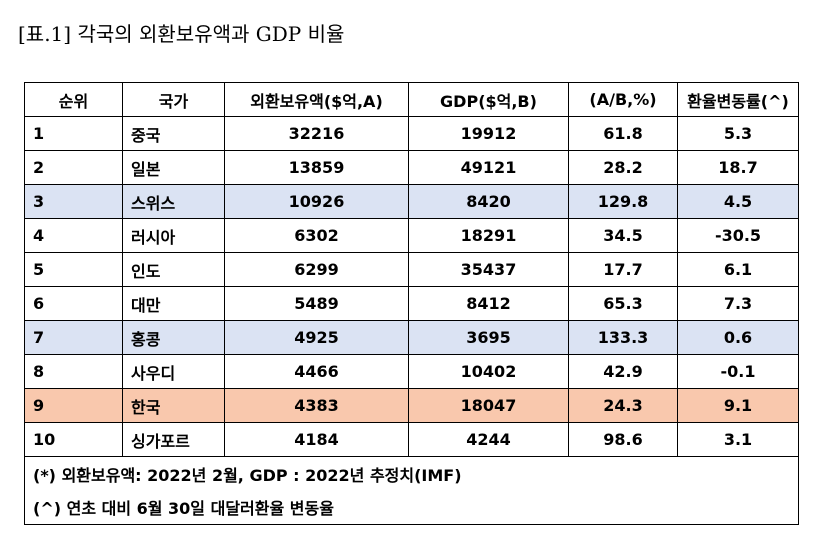 This screenshot has height=544, width=825. I want to click on country-cell: 러시아, so click(173, 235).